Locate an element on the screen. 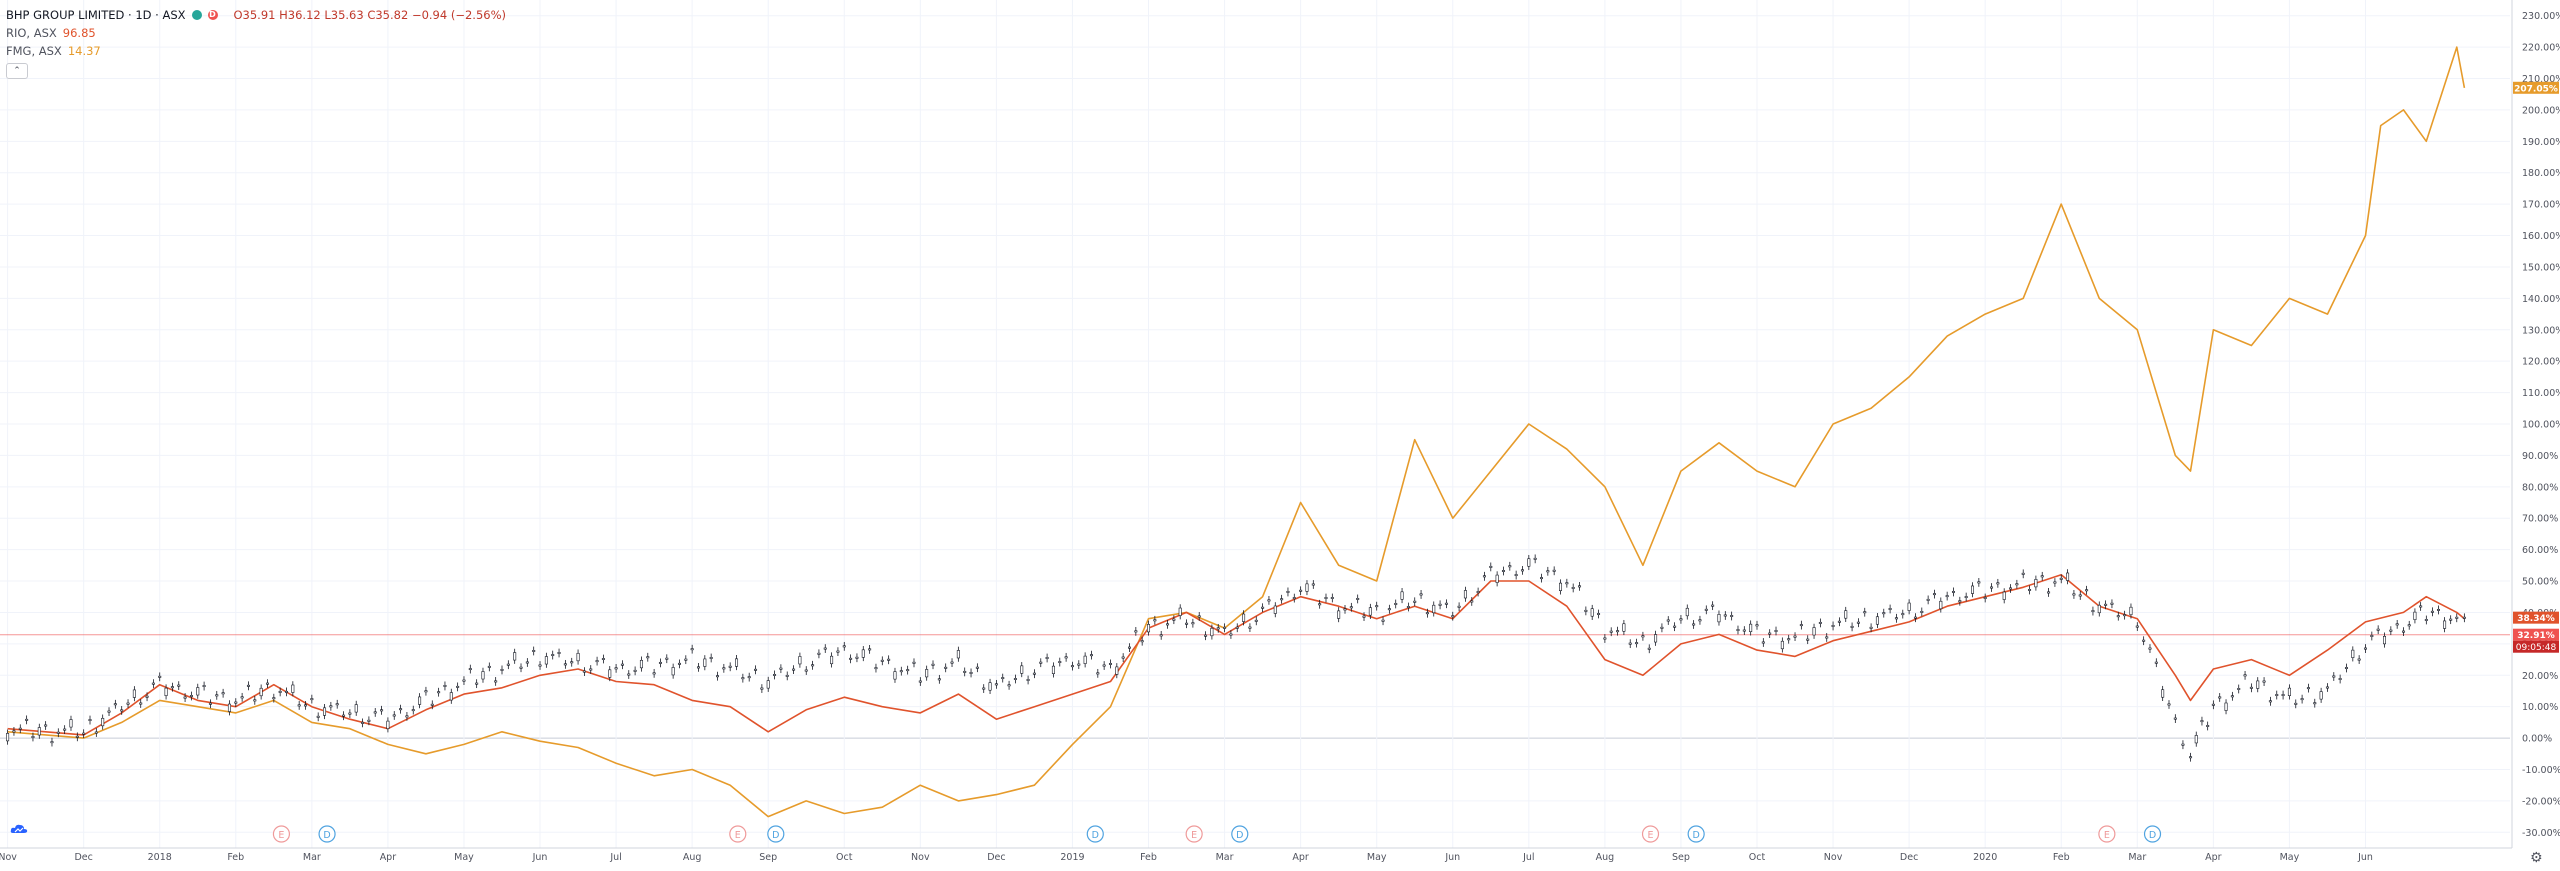  x-tick-label: Nov is located at coordinates (8, 857).